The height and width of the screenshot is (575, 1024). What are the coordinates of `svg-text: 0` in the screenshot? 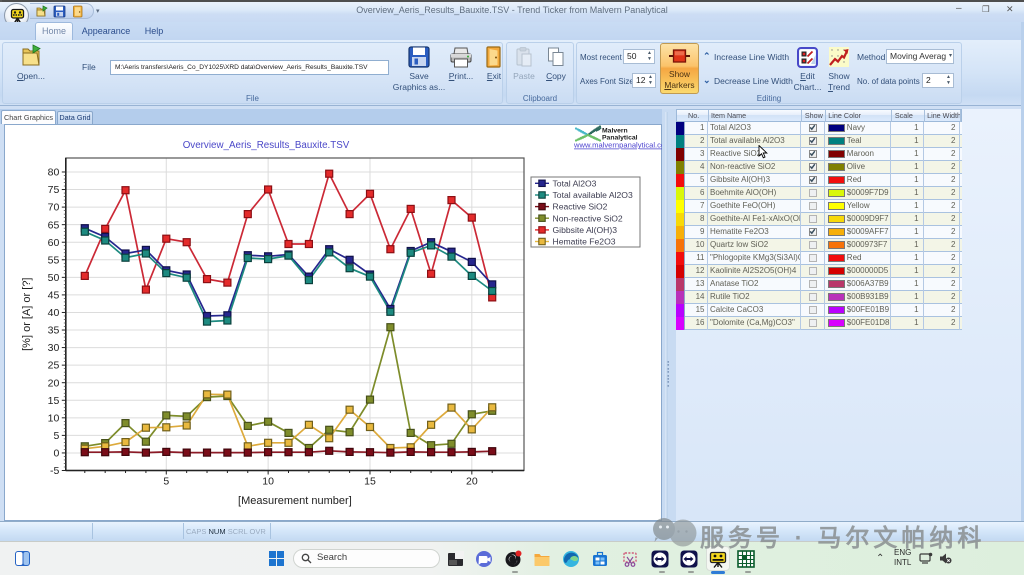 It's located at (56, 454).